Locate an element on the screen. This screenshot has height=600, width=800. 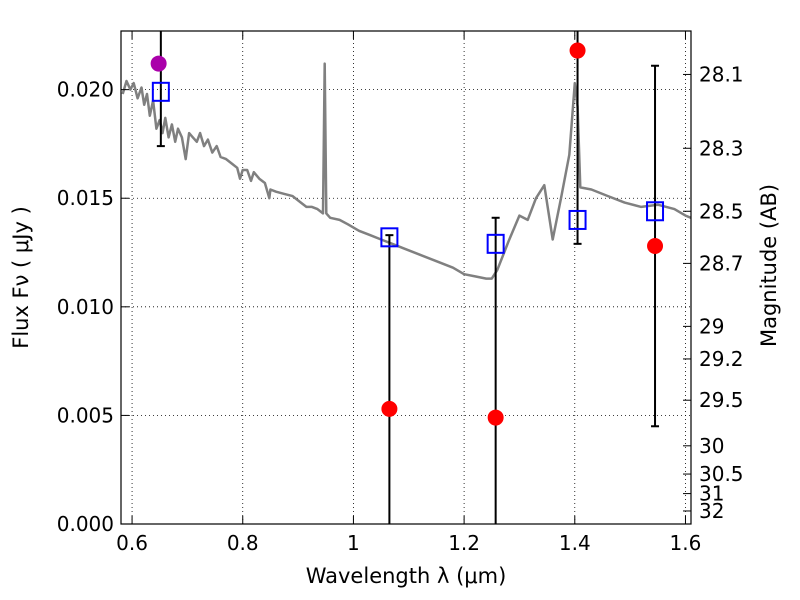
right-axis-title: Magnitude (AB) is located at coordinates (769, 265).